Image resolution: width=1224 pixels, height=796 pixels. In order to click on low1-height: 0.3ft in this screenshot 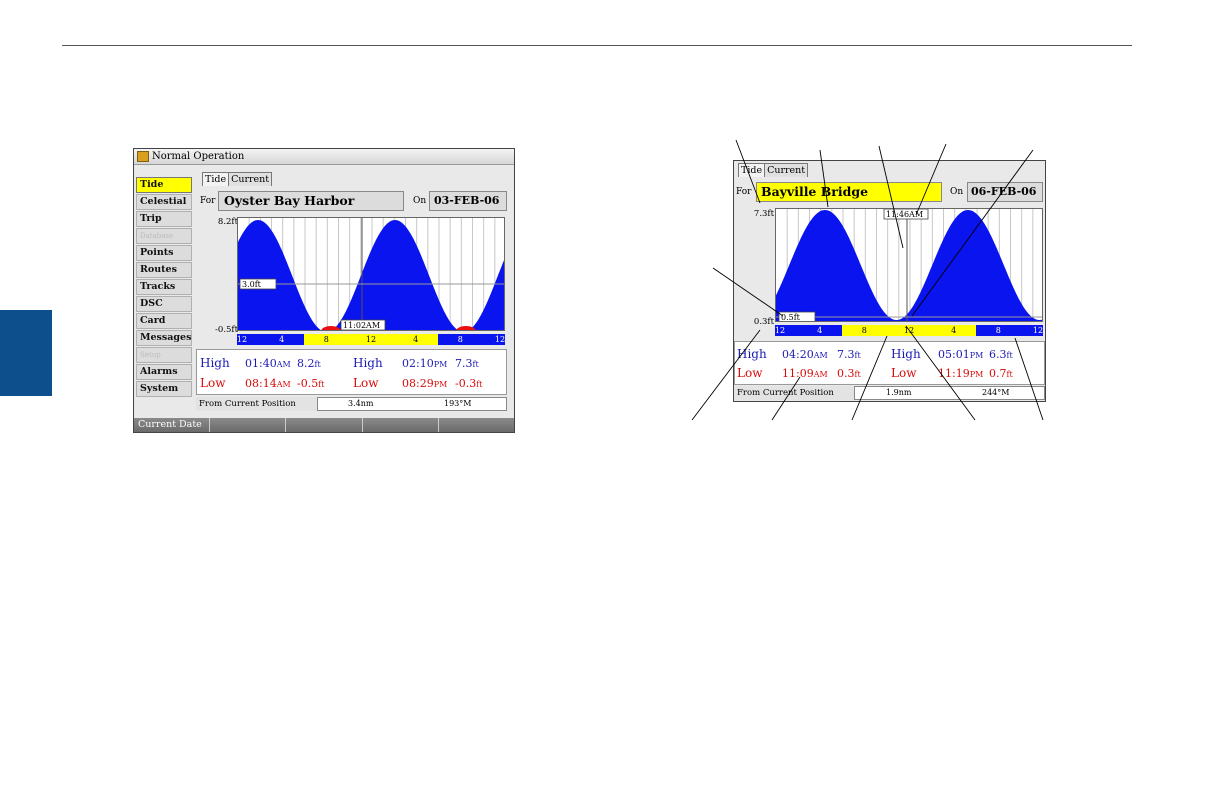, I will do `click(849, 373)`.